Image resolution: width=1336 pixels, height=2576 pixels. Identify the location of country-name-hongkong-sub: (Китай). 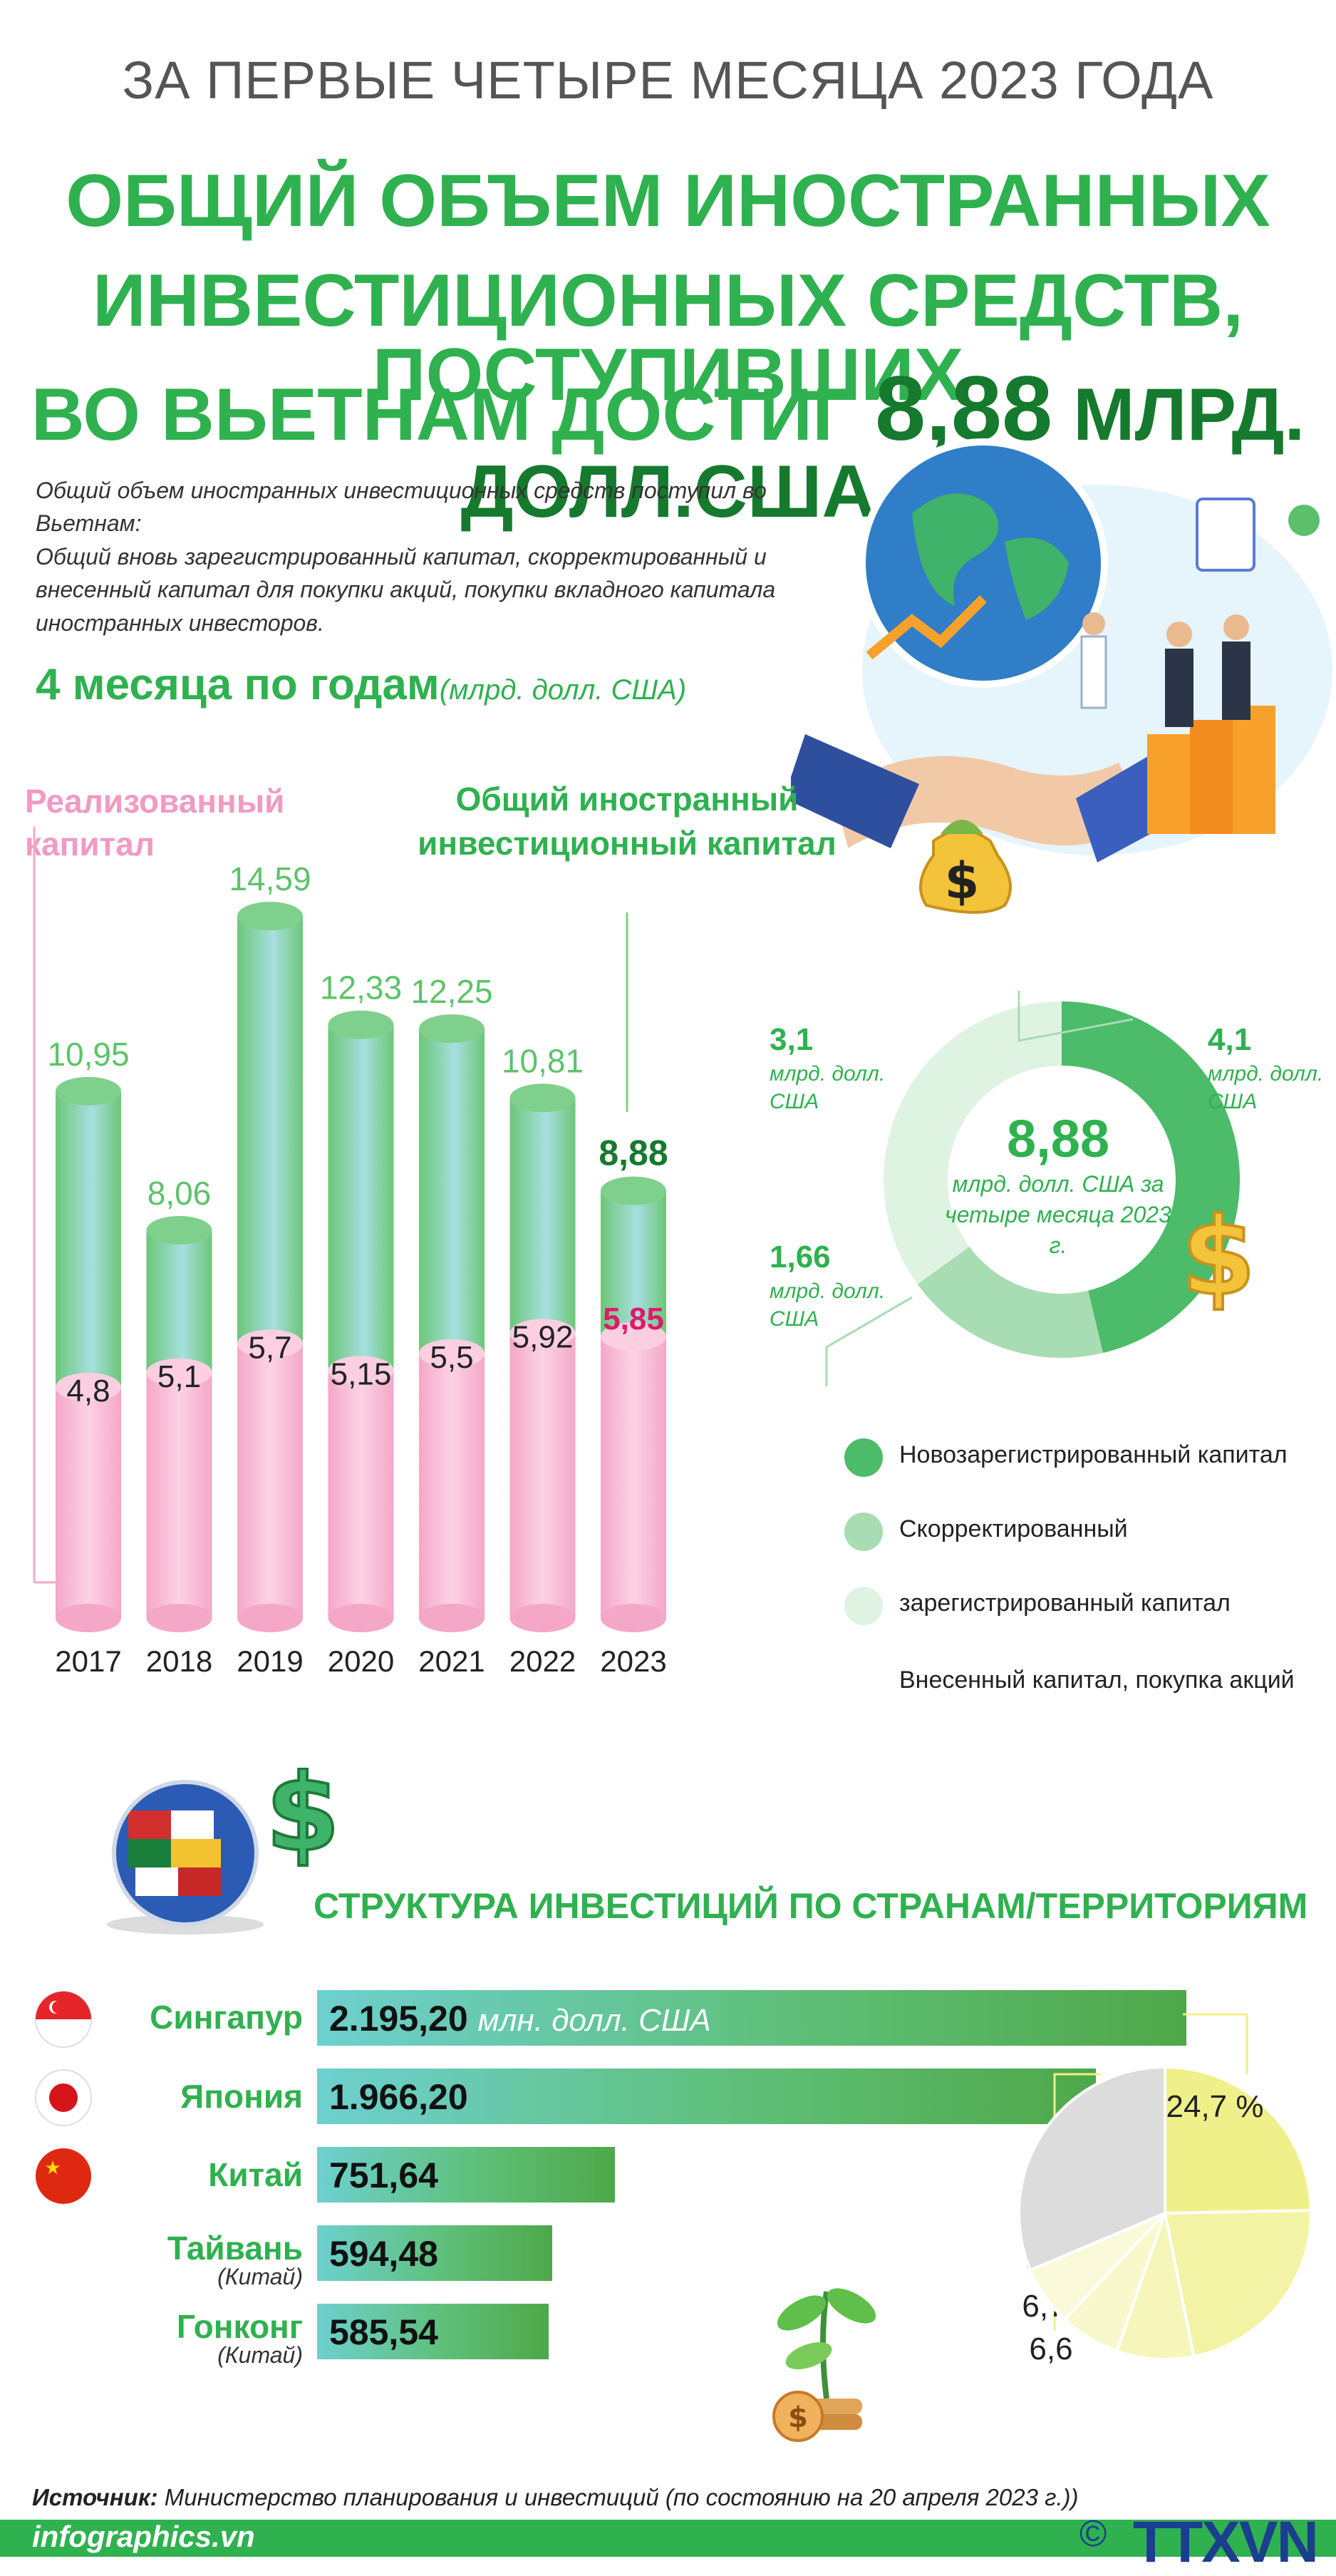
(260, 2355).